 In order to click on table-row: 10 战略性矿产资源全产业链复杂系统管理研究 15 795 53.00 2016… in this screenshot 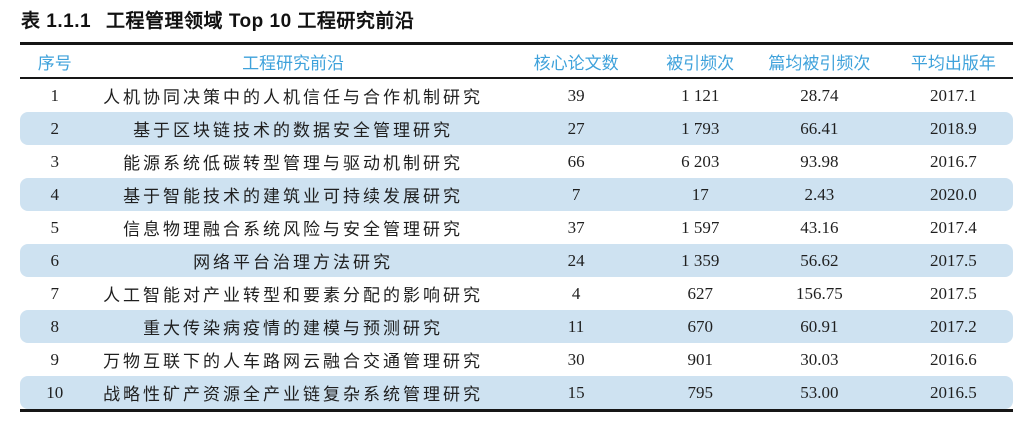, I will do `click(516, 392)`.